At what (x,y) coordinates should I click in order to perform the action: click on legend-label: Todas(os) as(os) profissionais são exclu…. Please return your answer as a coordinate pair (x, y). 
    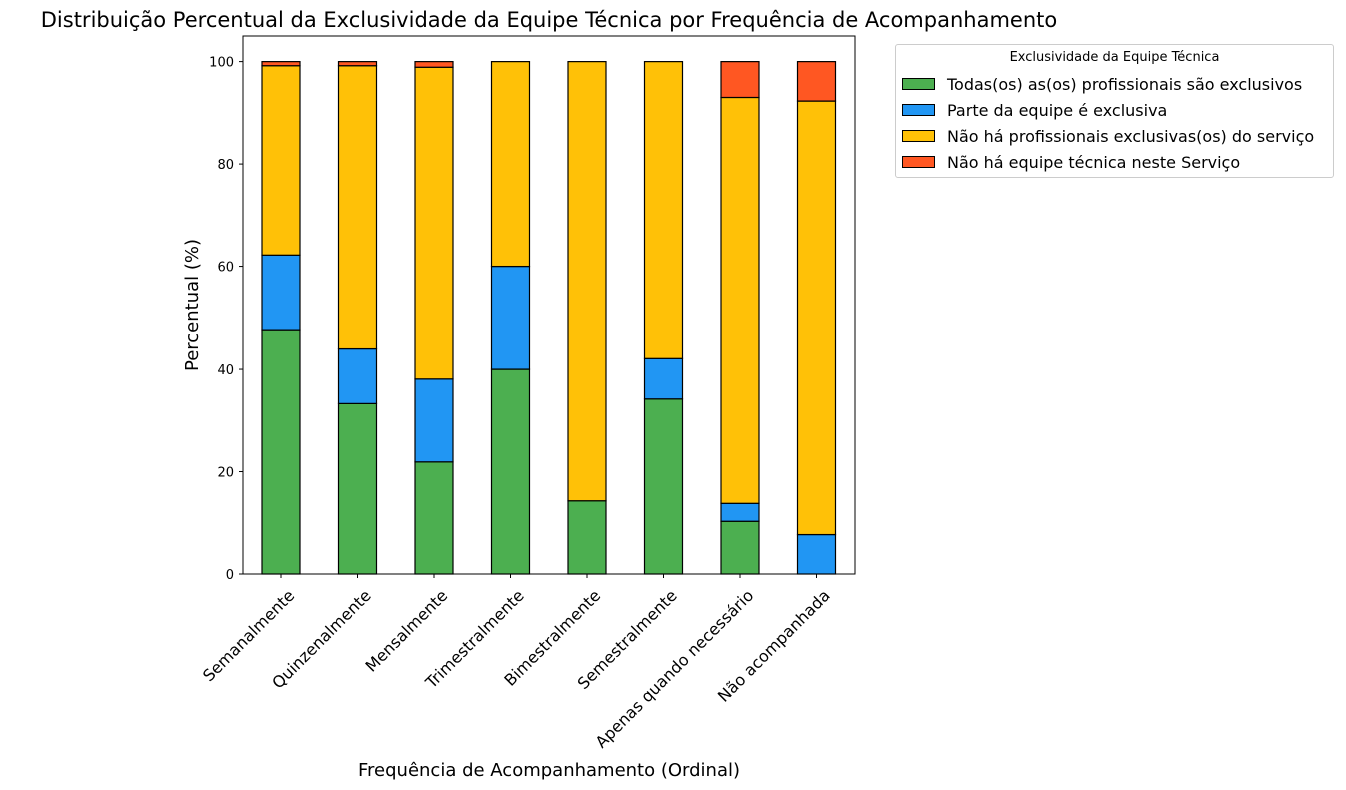
    Looking at the image, I should click on (1125, 84).